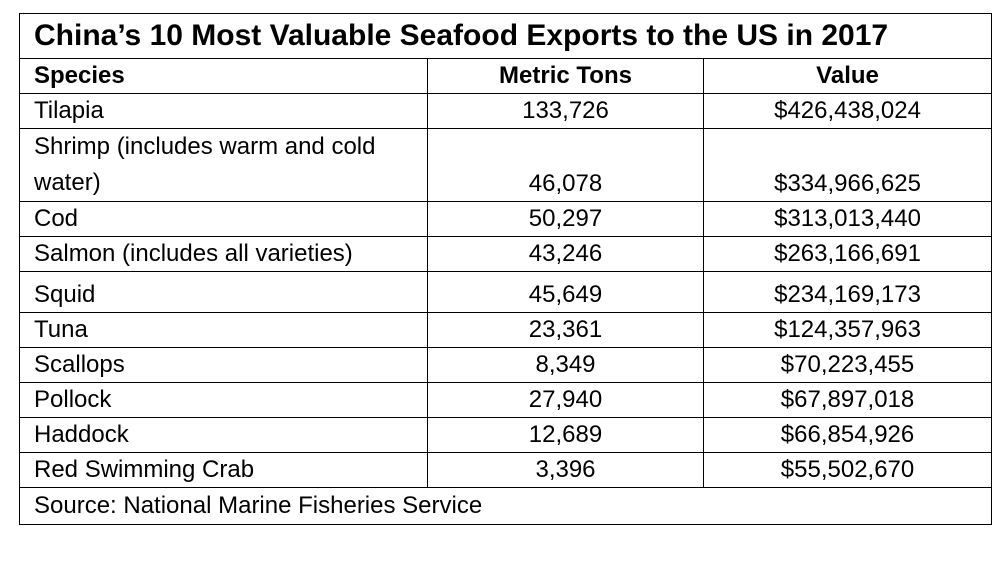 This screenshot has height=568, width=999. What do you see at coordinates (223, 165) in the screenshot?
I see `species-cell: Shrimp (includes warm and cold water)` at bounding box center [223, 165].